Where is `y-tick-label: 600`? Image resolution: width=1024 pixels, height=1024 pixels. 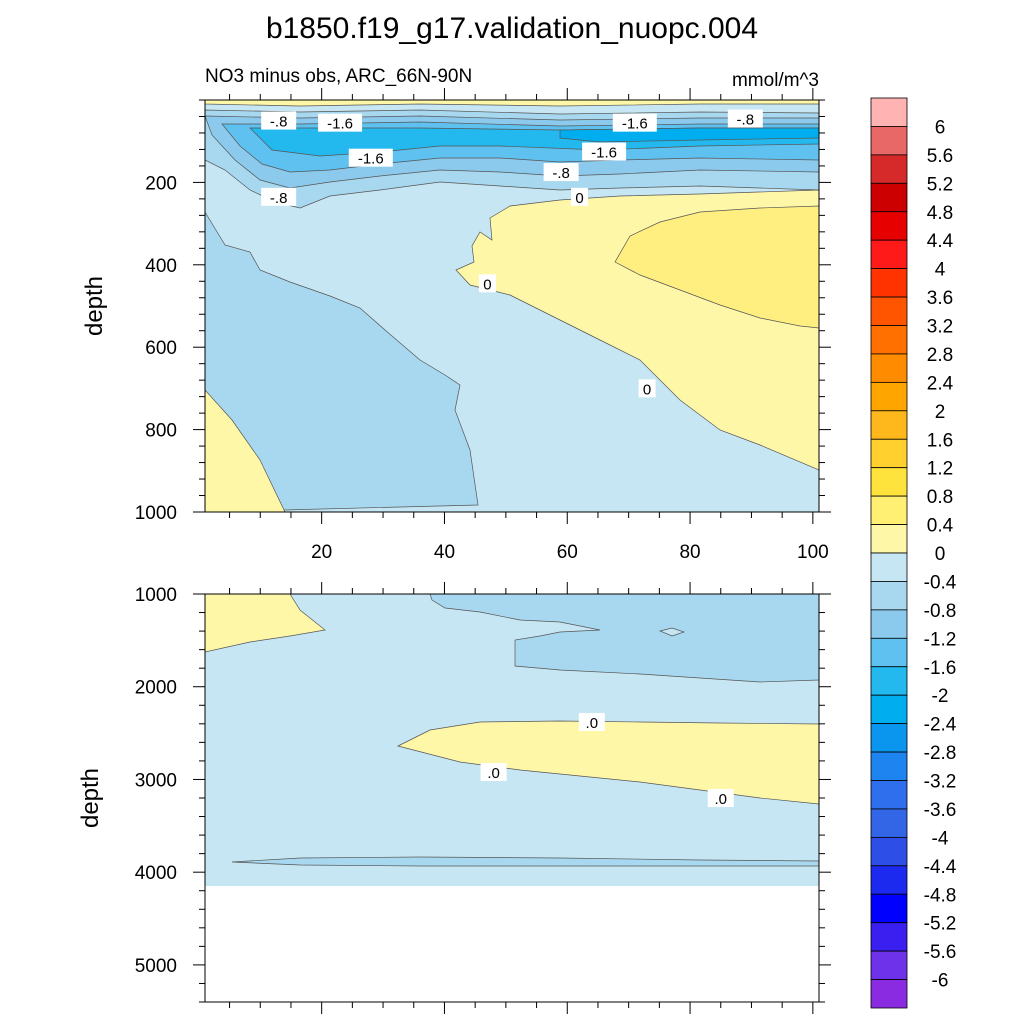
y-tick-label: 600 is located at coordinates (161, 348).